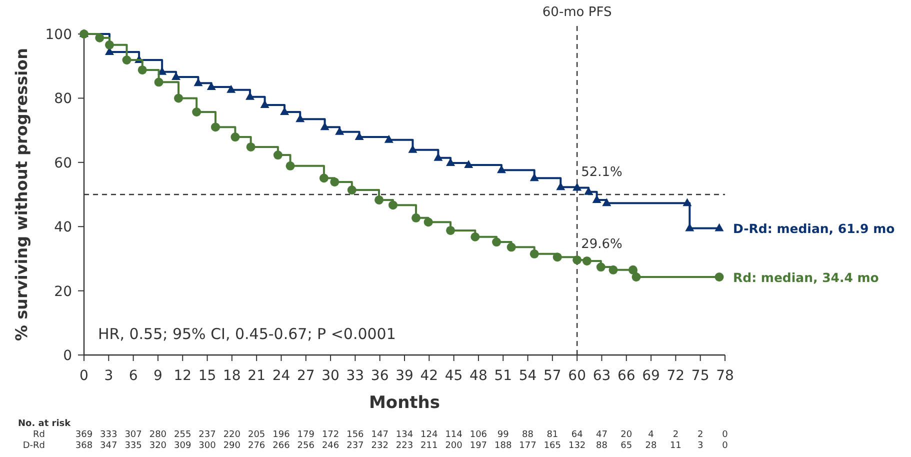 The image size is (911, 457). What do you see at coordinates (527, 376) in the screenshot?
I see `x-tick-label: 54` at bounding box center [527, 376].